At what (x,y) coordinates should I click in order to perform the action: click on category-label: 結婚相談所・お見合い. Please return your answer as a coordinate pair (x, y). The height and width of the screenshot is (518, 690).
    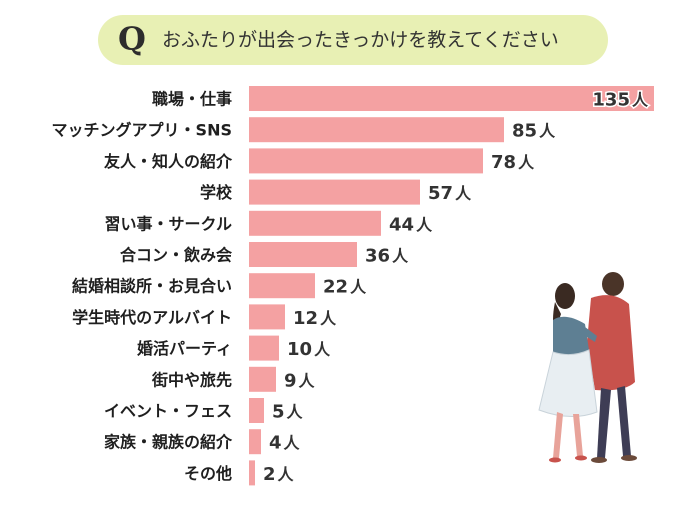
    Looking at the image, I should click on (152, 286).